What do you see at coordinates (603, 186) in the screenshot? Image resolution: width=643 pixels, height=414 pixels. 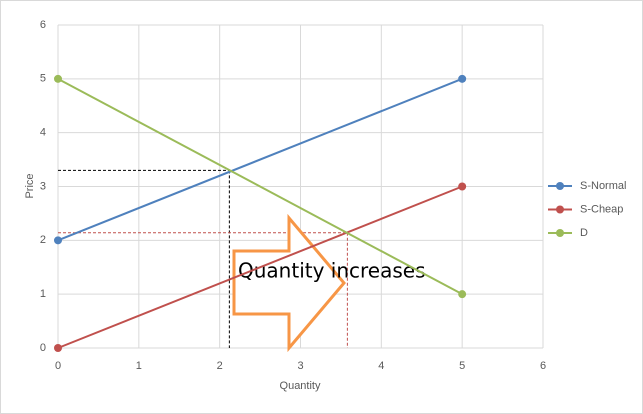 I see `legend-label: S-Normal` at bounding box center [603, 186].